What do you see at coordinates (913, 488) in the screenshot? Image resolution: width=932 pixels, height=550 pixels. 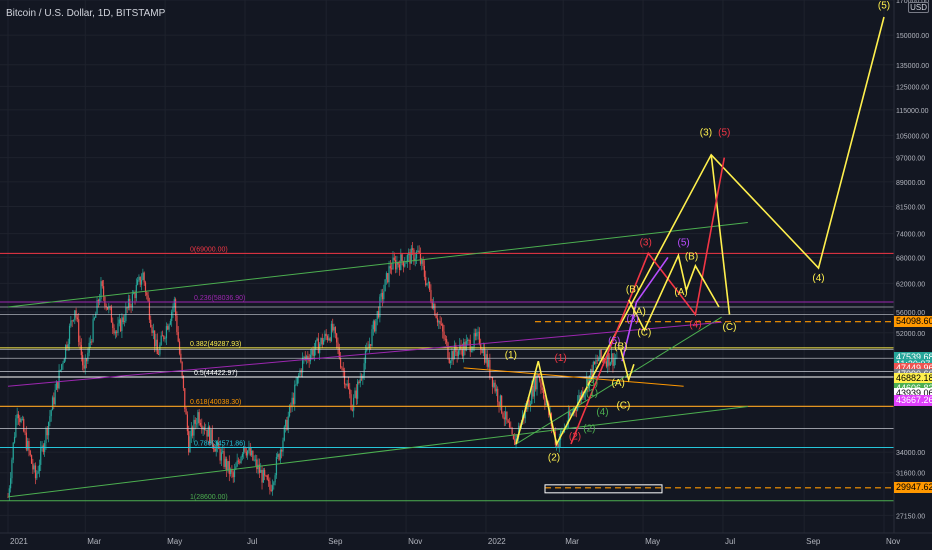 I see `price-tag: 29947.62` at bounding box center [913, 488].